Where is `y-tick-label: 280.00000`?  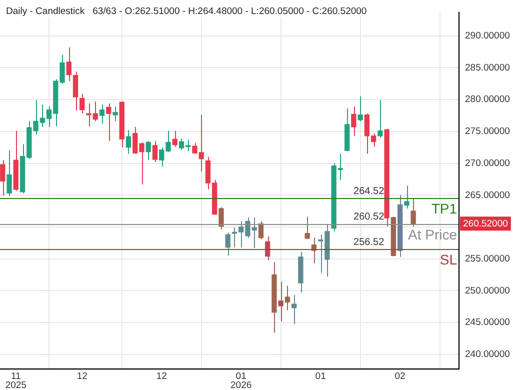
y-tick-label: 280.00000 is located at coordinates (487, 100).